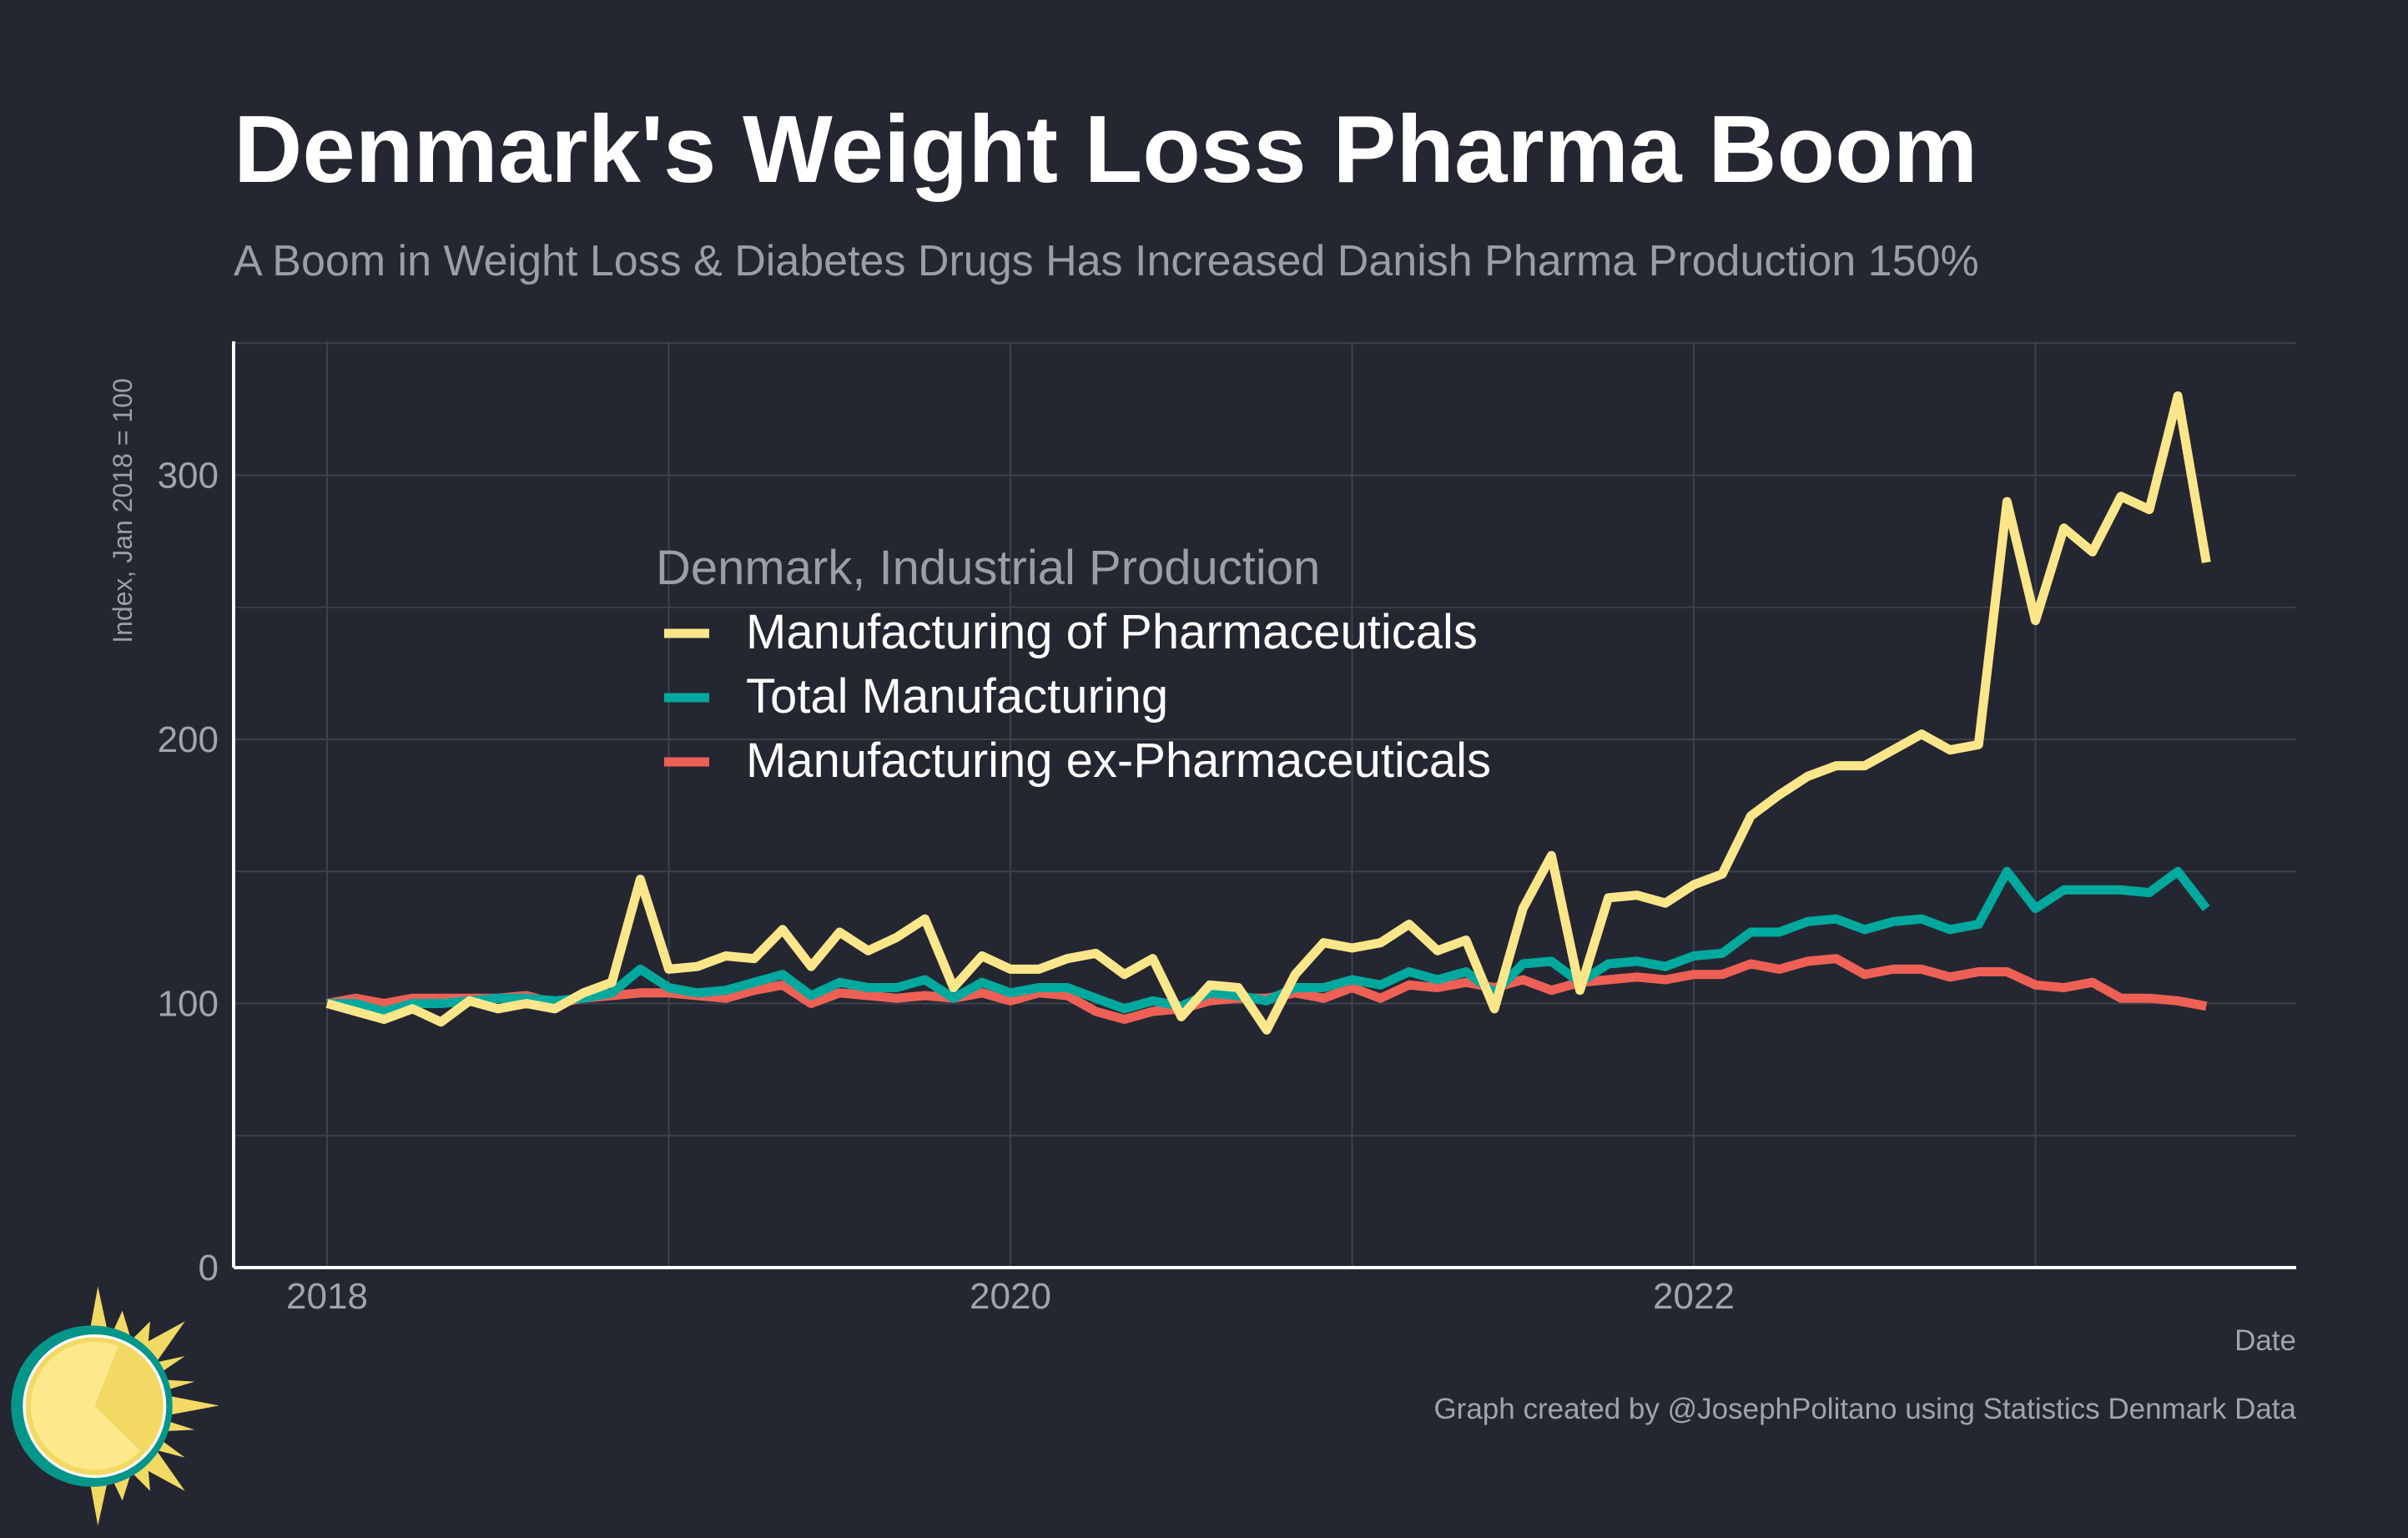 The width and height of the screenshot is (2408, 1538). I want to click on y-tick-label: 100, so click(188, 1004).